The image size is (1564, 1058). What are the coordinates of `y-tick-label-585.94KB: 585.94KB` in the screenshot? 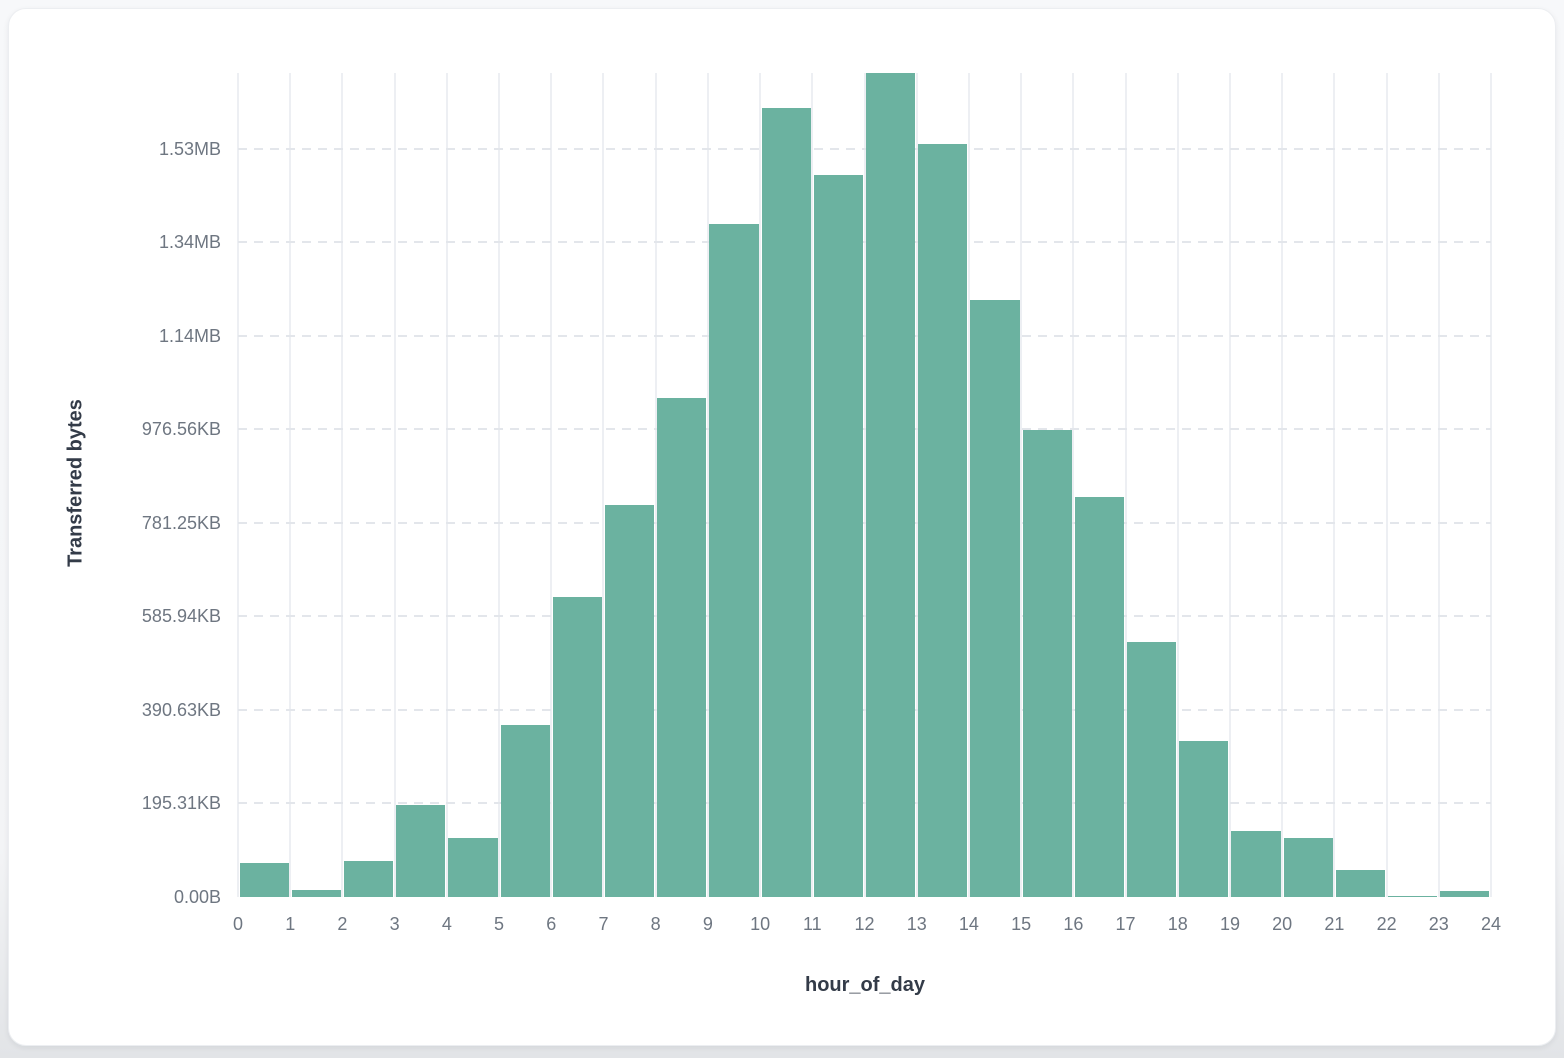 It's located at (181, 616).